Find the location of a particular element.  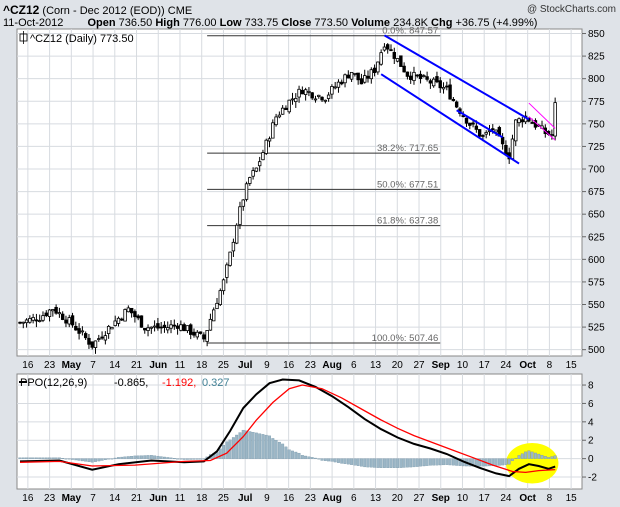

fibonacci-label: 100.0%: 507.46 is located at coordinates (405, 338).